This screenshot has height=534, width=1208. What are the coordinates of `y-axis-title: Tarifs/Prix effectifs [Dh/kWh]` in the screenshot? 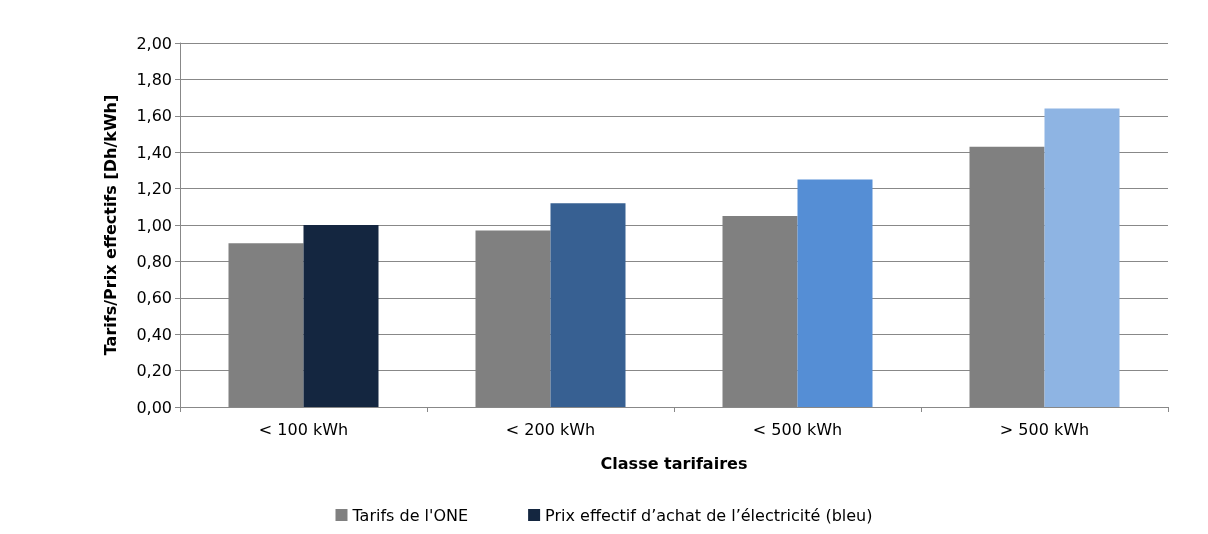 It's located at (110, 225).